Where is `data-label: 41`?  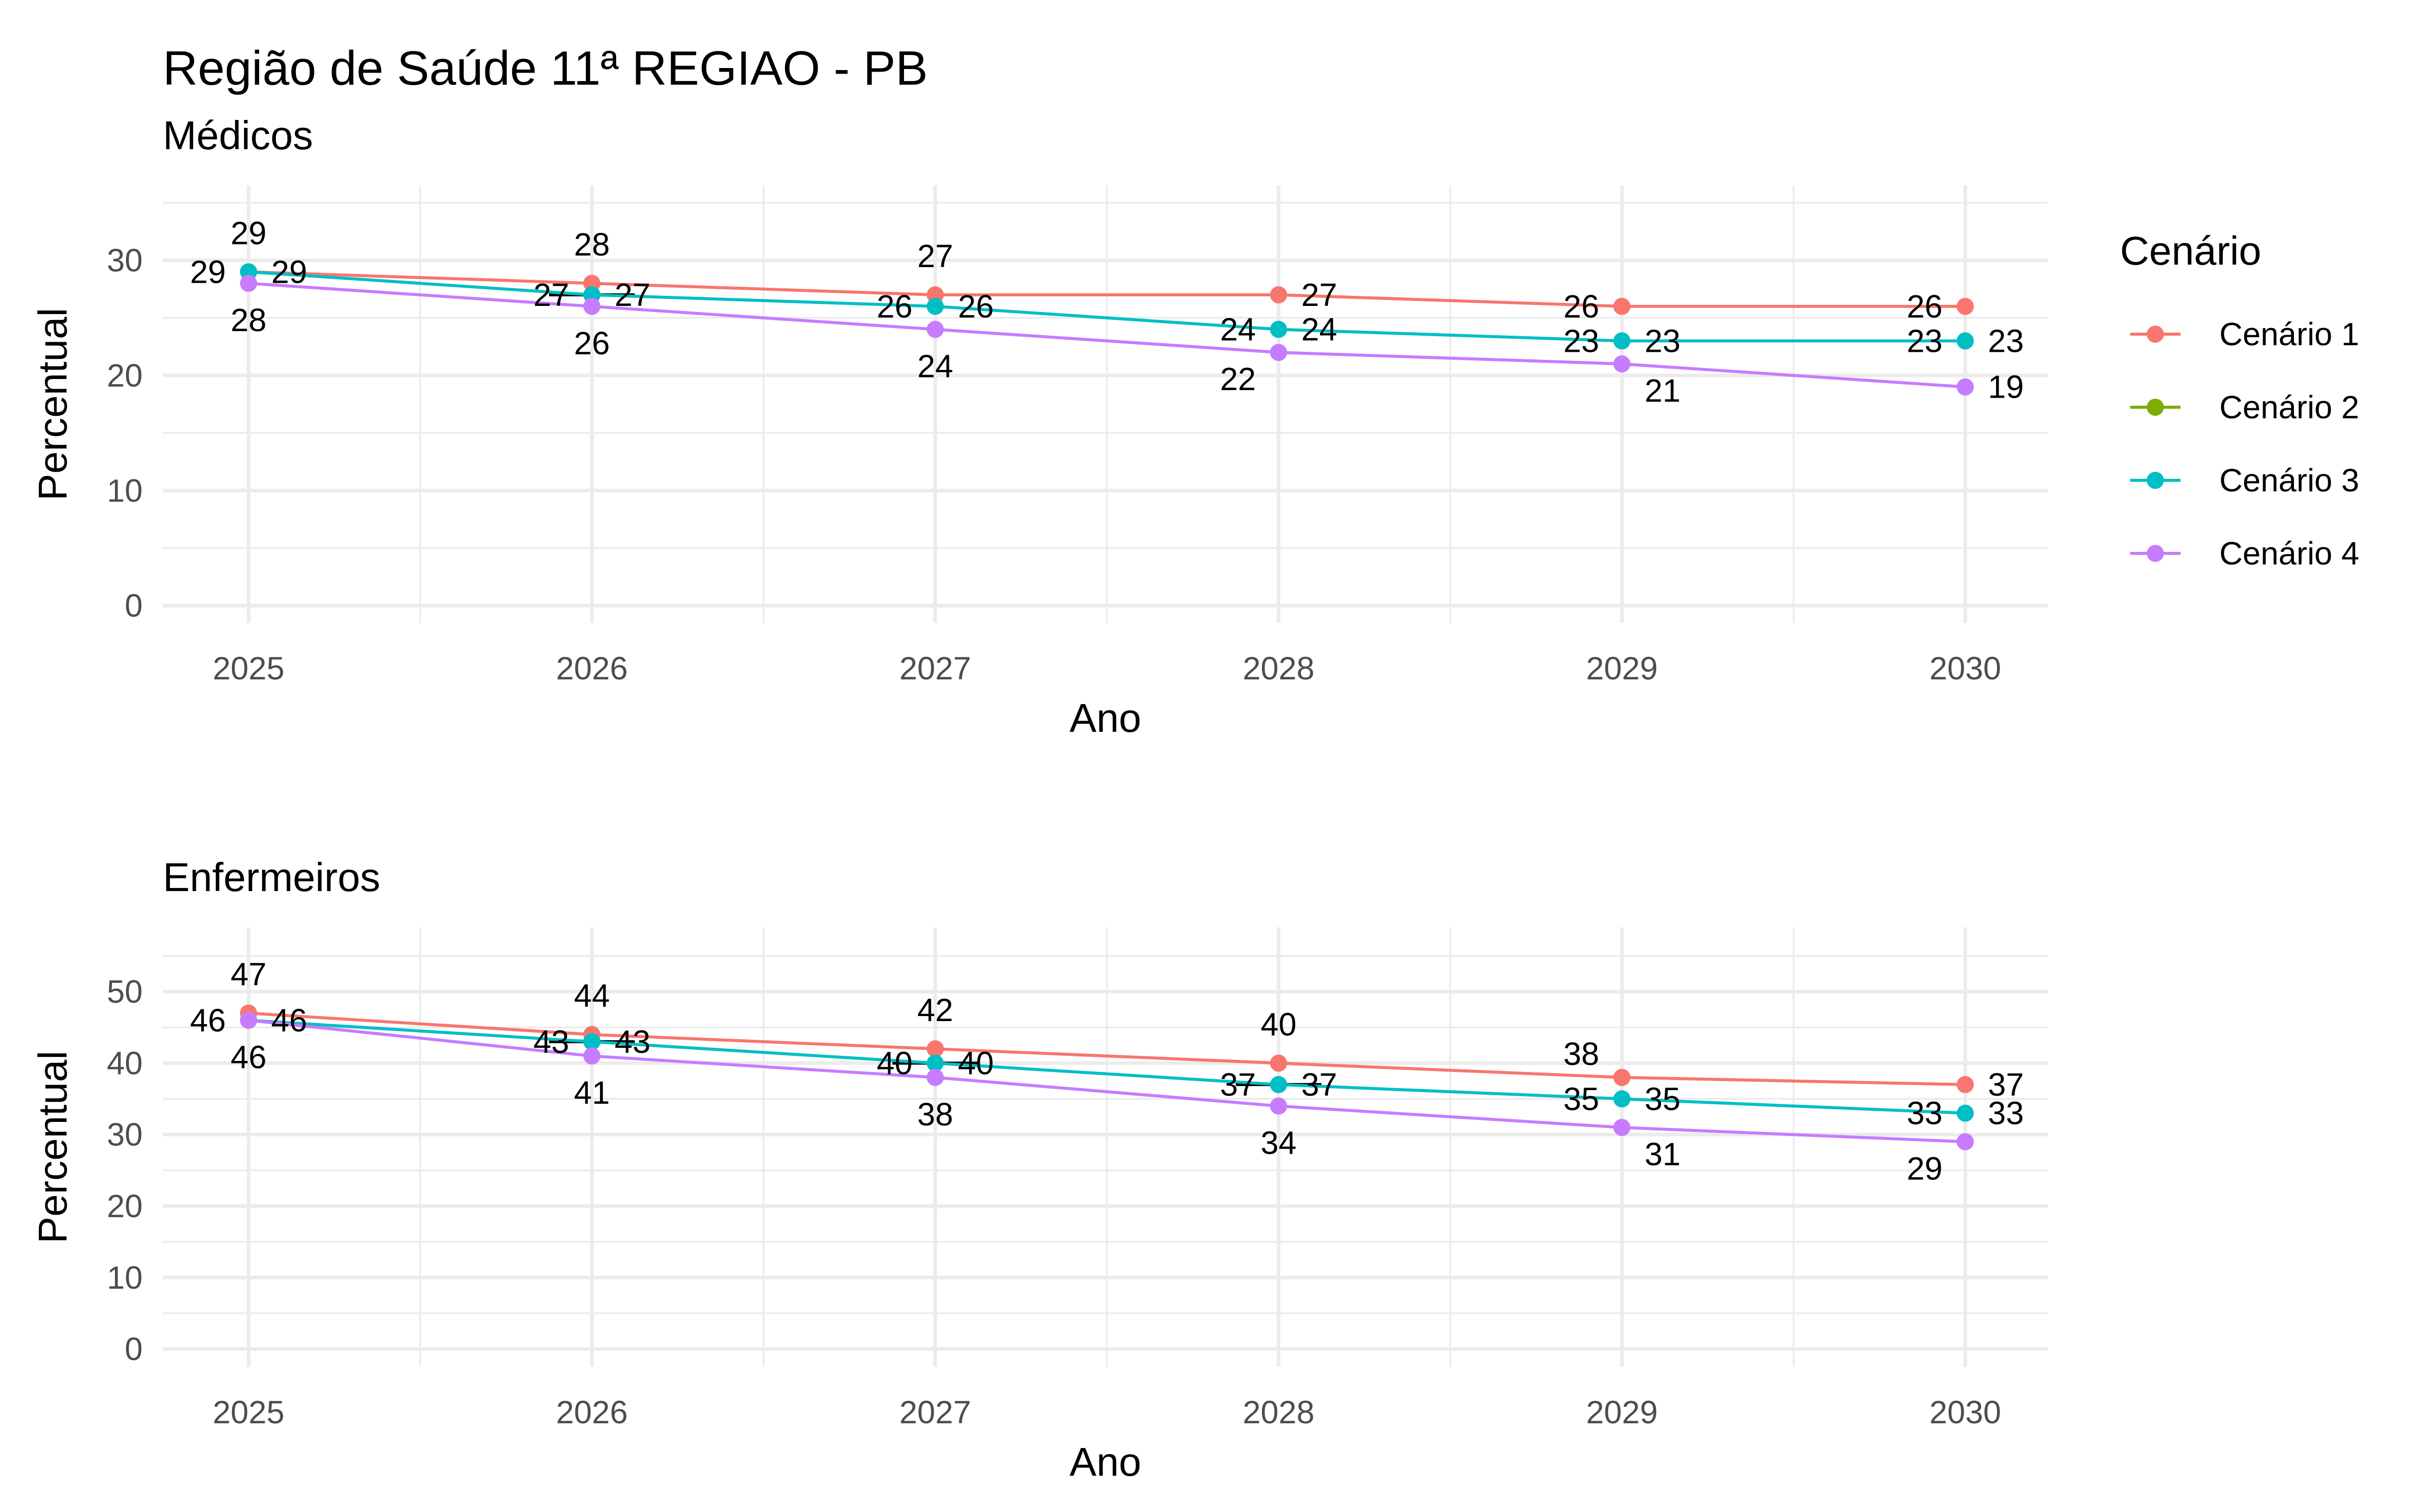 data-label: 41 is located at coordinates (592, 1093).